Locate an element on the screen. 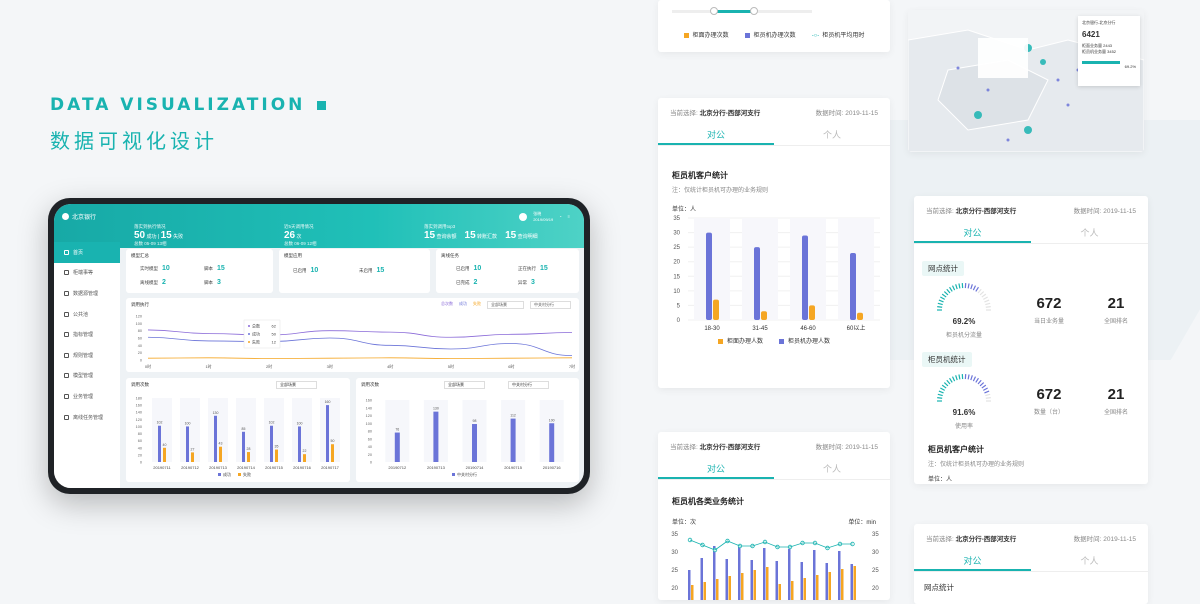 The height and width of the screenshot is (604, 1200). avatar is located at coordinates (523, 217).